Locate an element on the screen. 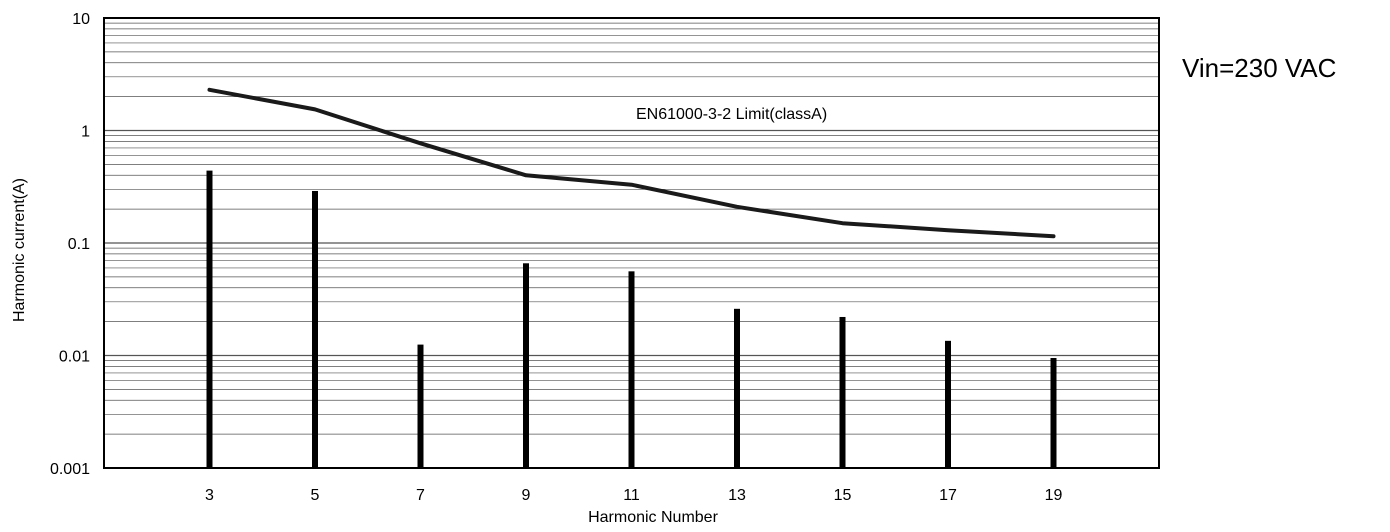 Image resolution: width=1390 pixels, height=532 pixels. x-tick-label: 3 is located at coordinates (209, 495).